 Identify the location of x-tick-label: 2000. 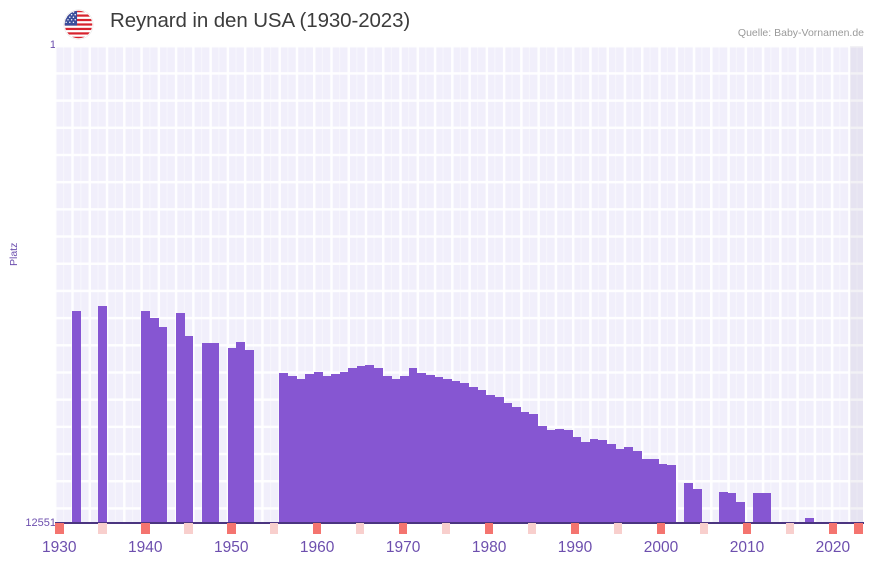
(661, 547).